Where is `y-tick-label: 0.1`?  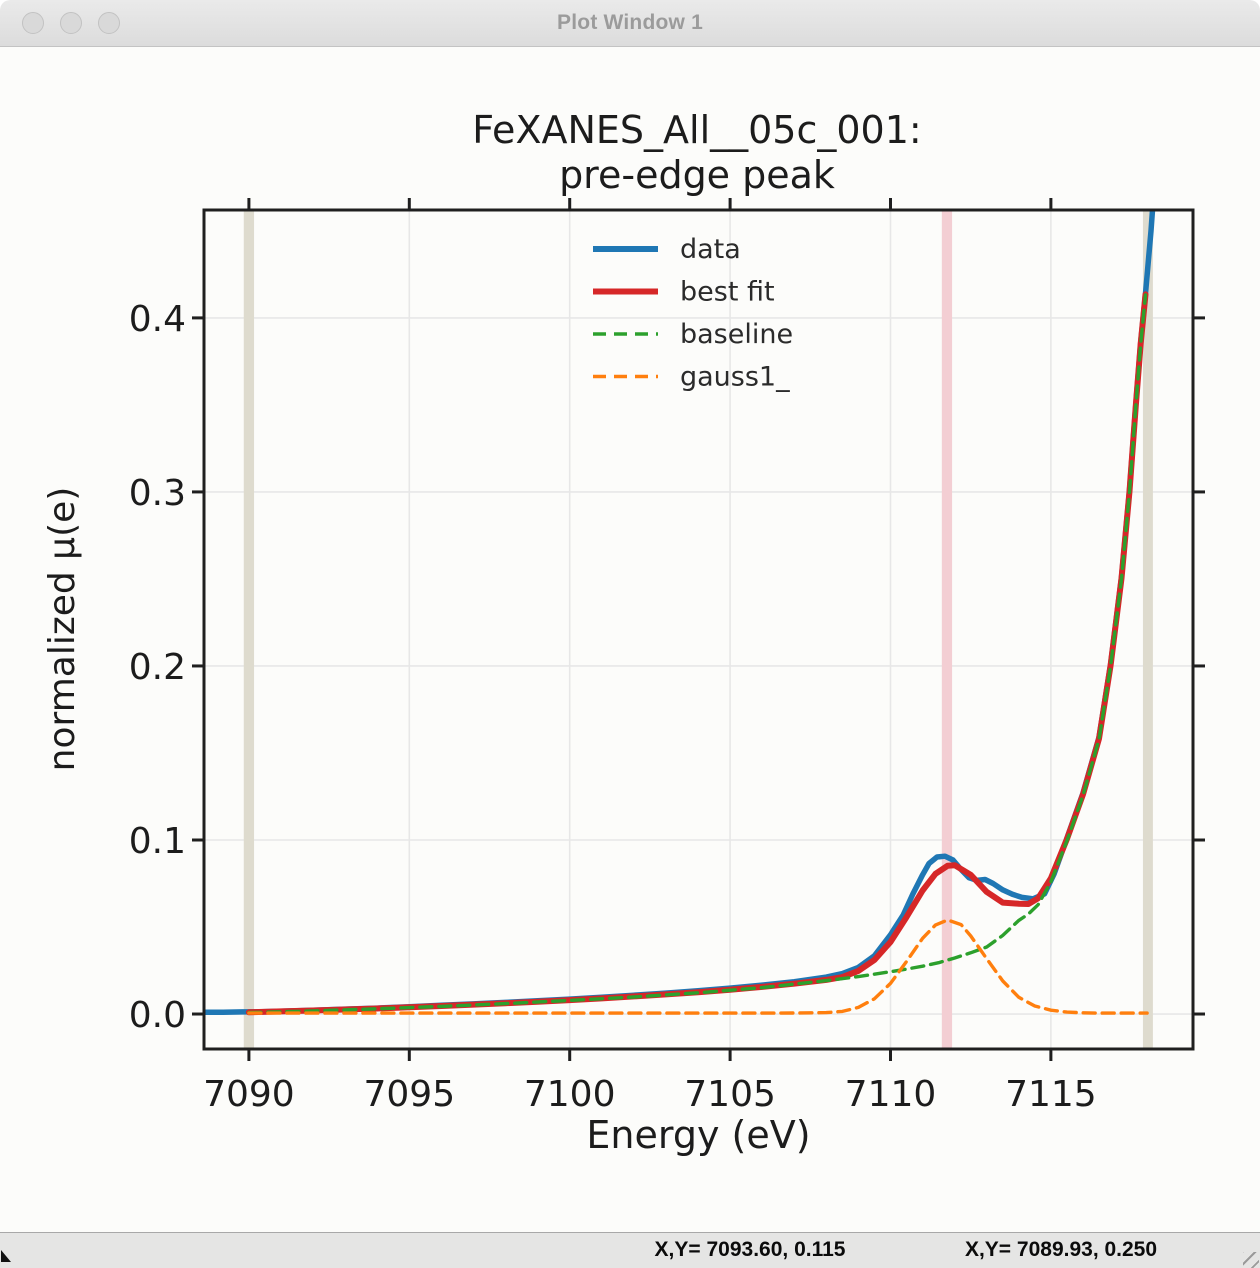
y-tick-label: 0.1 is located at coordinates (157, 841).